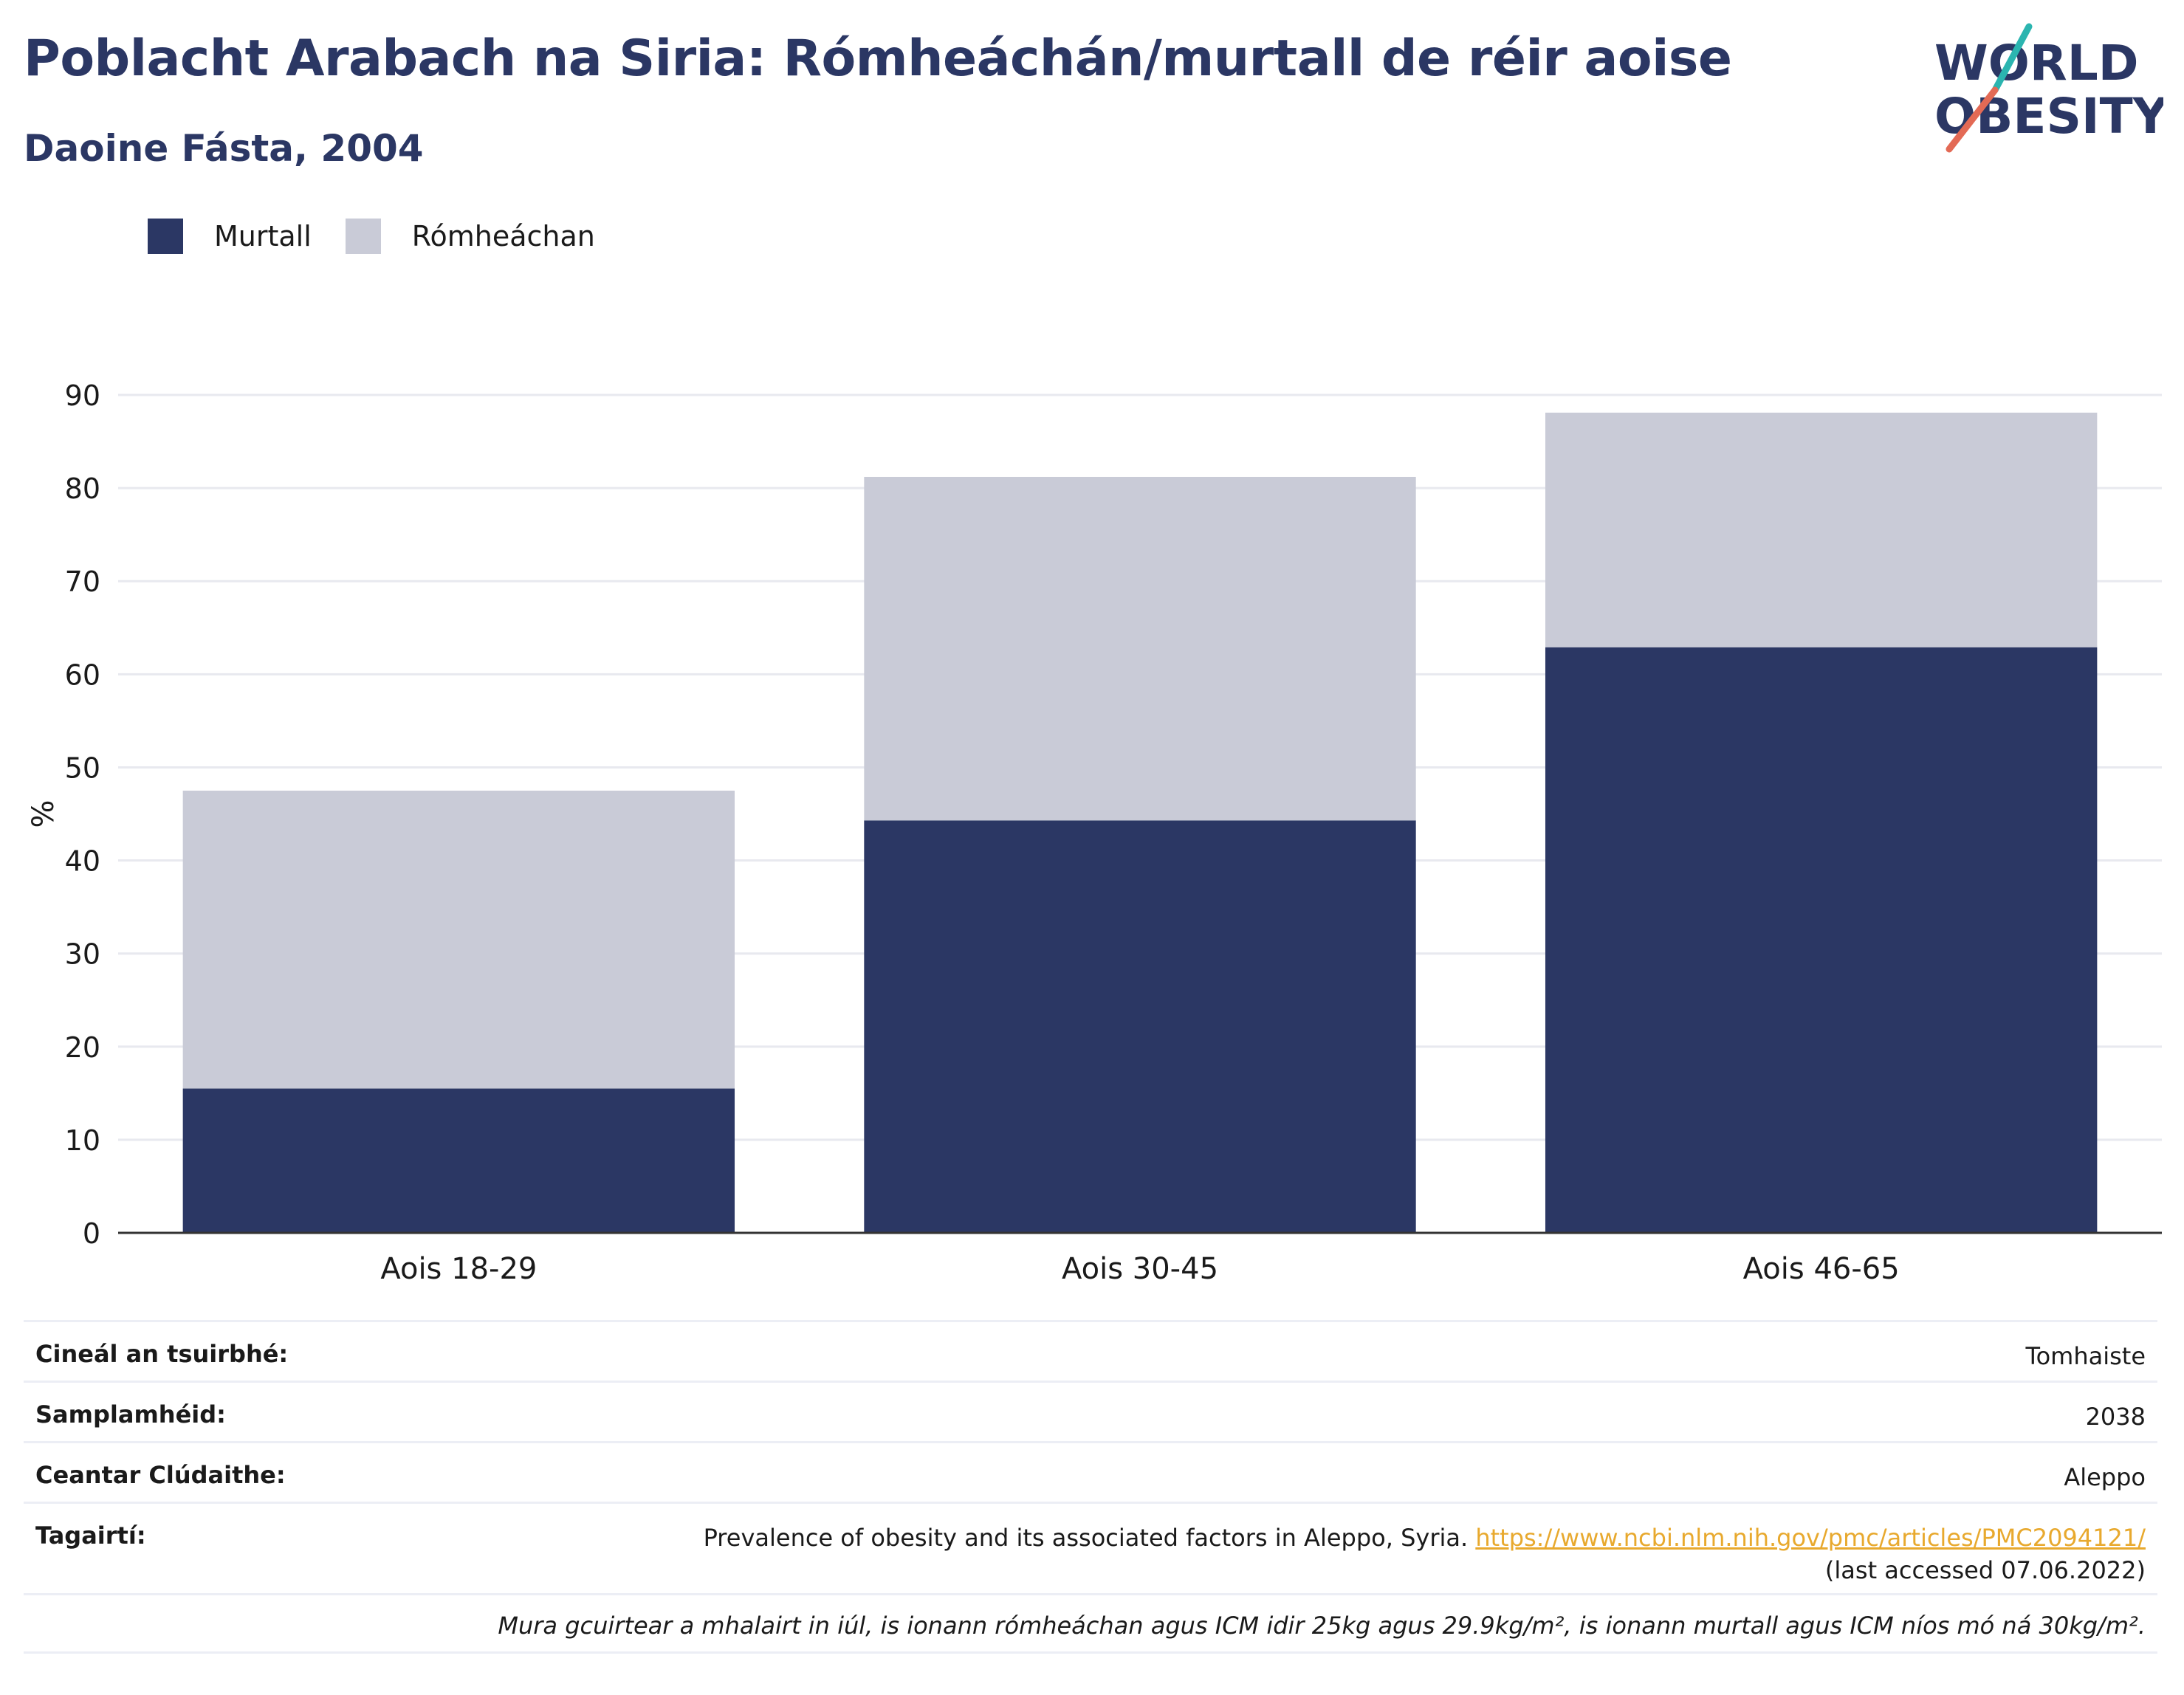 The image size is (2184, 1695). Describe the element at coordinates (503, 236) in the screenshot. I see `legend-label-romheachan: Rómheáchan` at that location.